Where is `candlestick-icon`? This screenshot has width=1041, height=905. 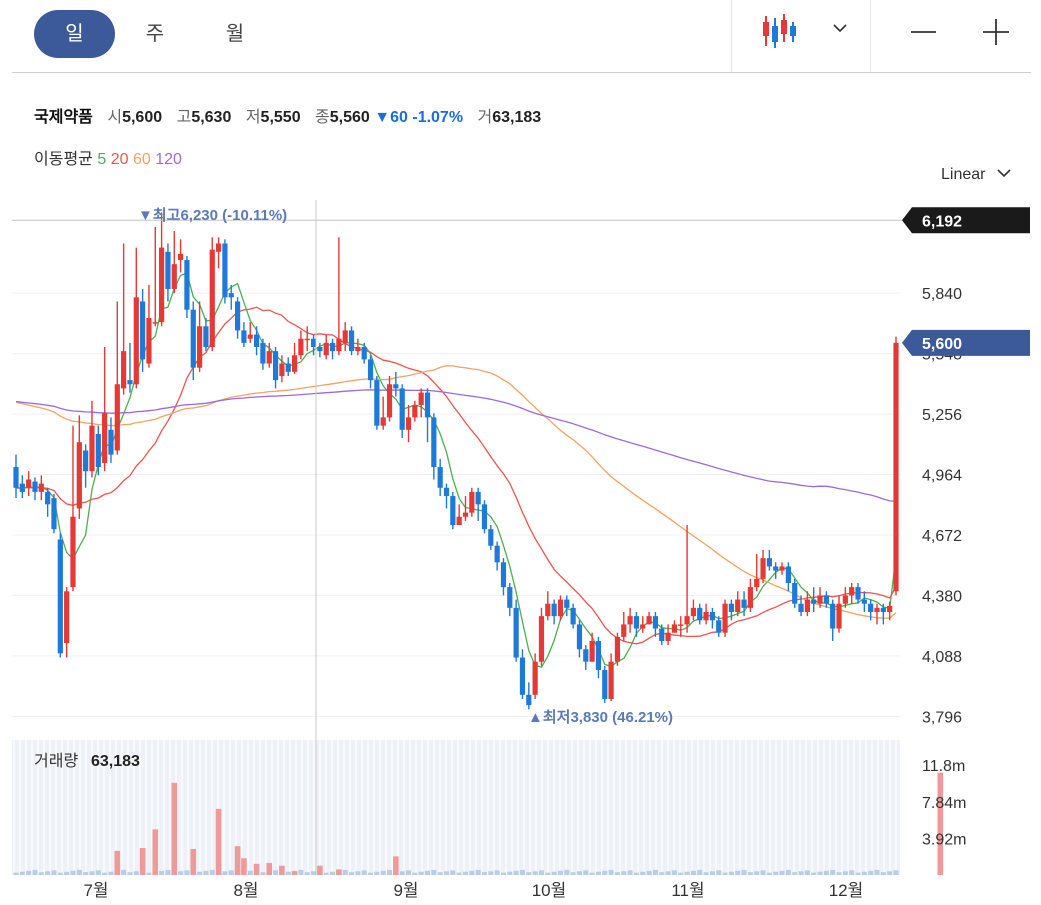
candlestick-icon is located at coordinates (781, 32).